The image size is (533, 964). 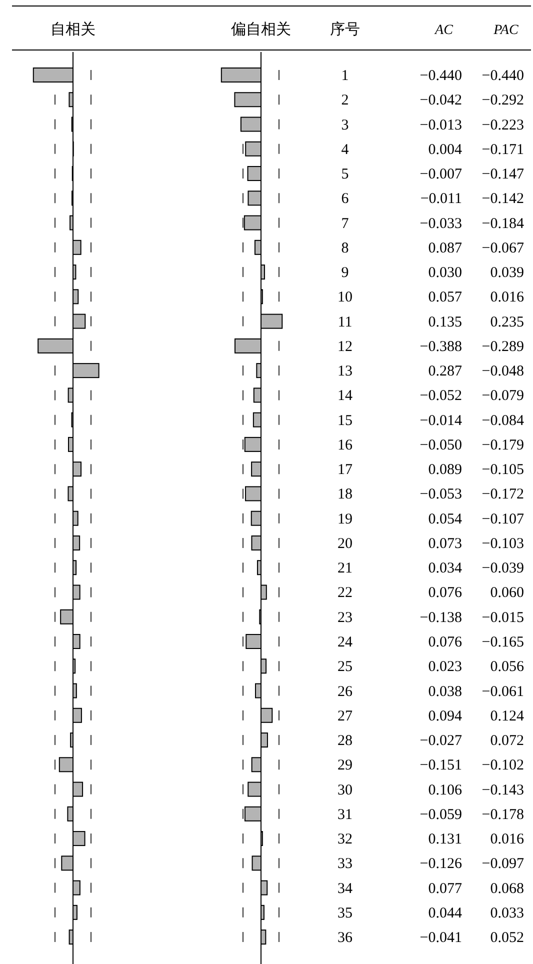 What do you see at coordinates (507, 938) in the screenshot?
I see `data-label: 0.052` at bounding box center [507, 938].